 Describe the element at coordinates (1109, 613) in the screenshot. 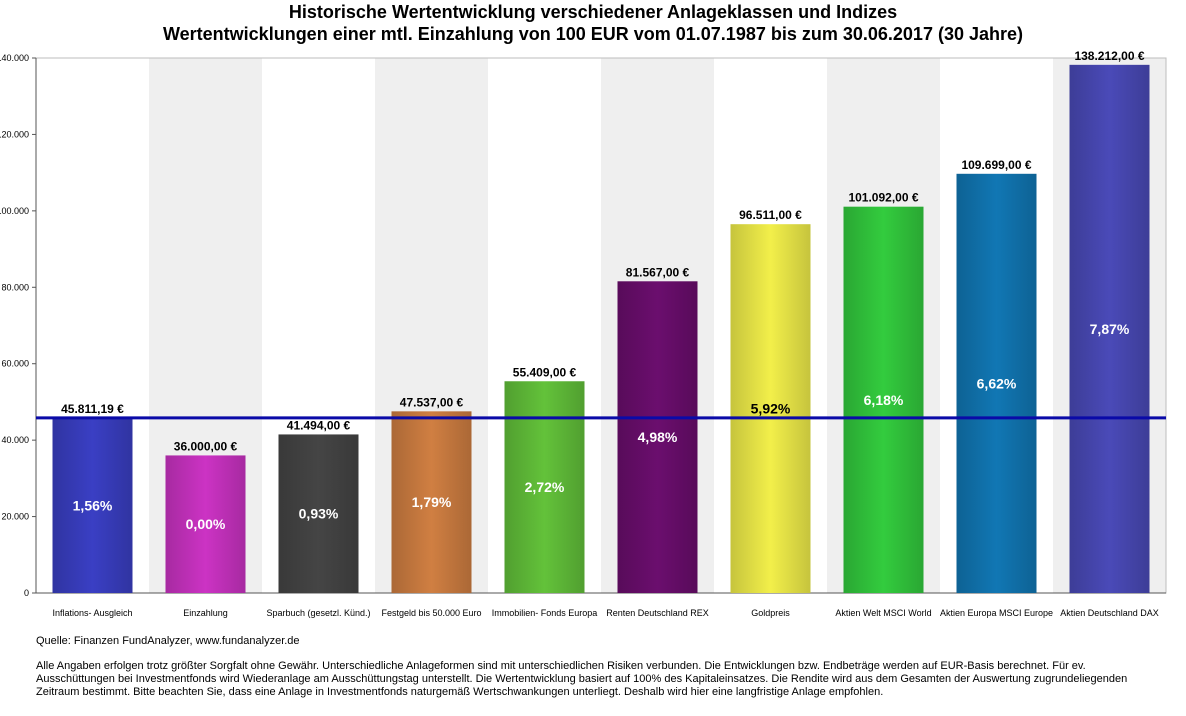

I see `x-tick-label: Aktien Deutschland DAX` at that location.